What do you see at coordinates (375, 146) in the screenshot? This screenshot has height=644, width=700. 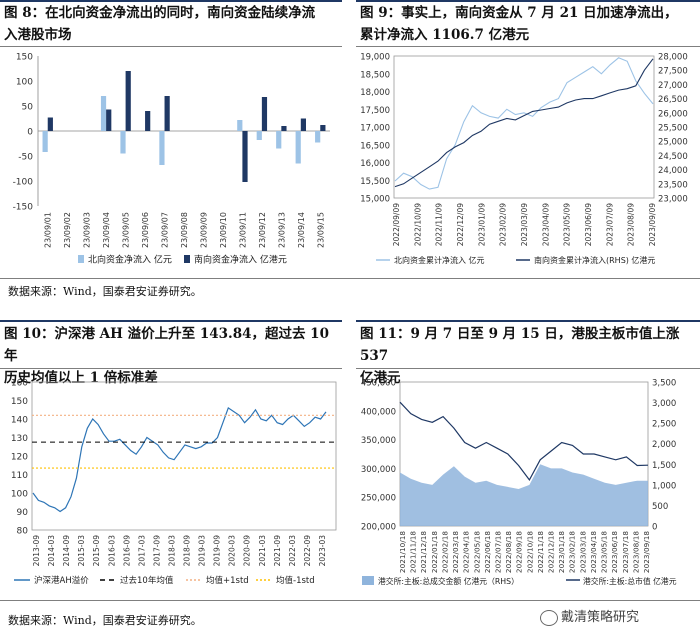 I see `left-tick-label: 16,500` at bounding box center [375, 146].